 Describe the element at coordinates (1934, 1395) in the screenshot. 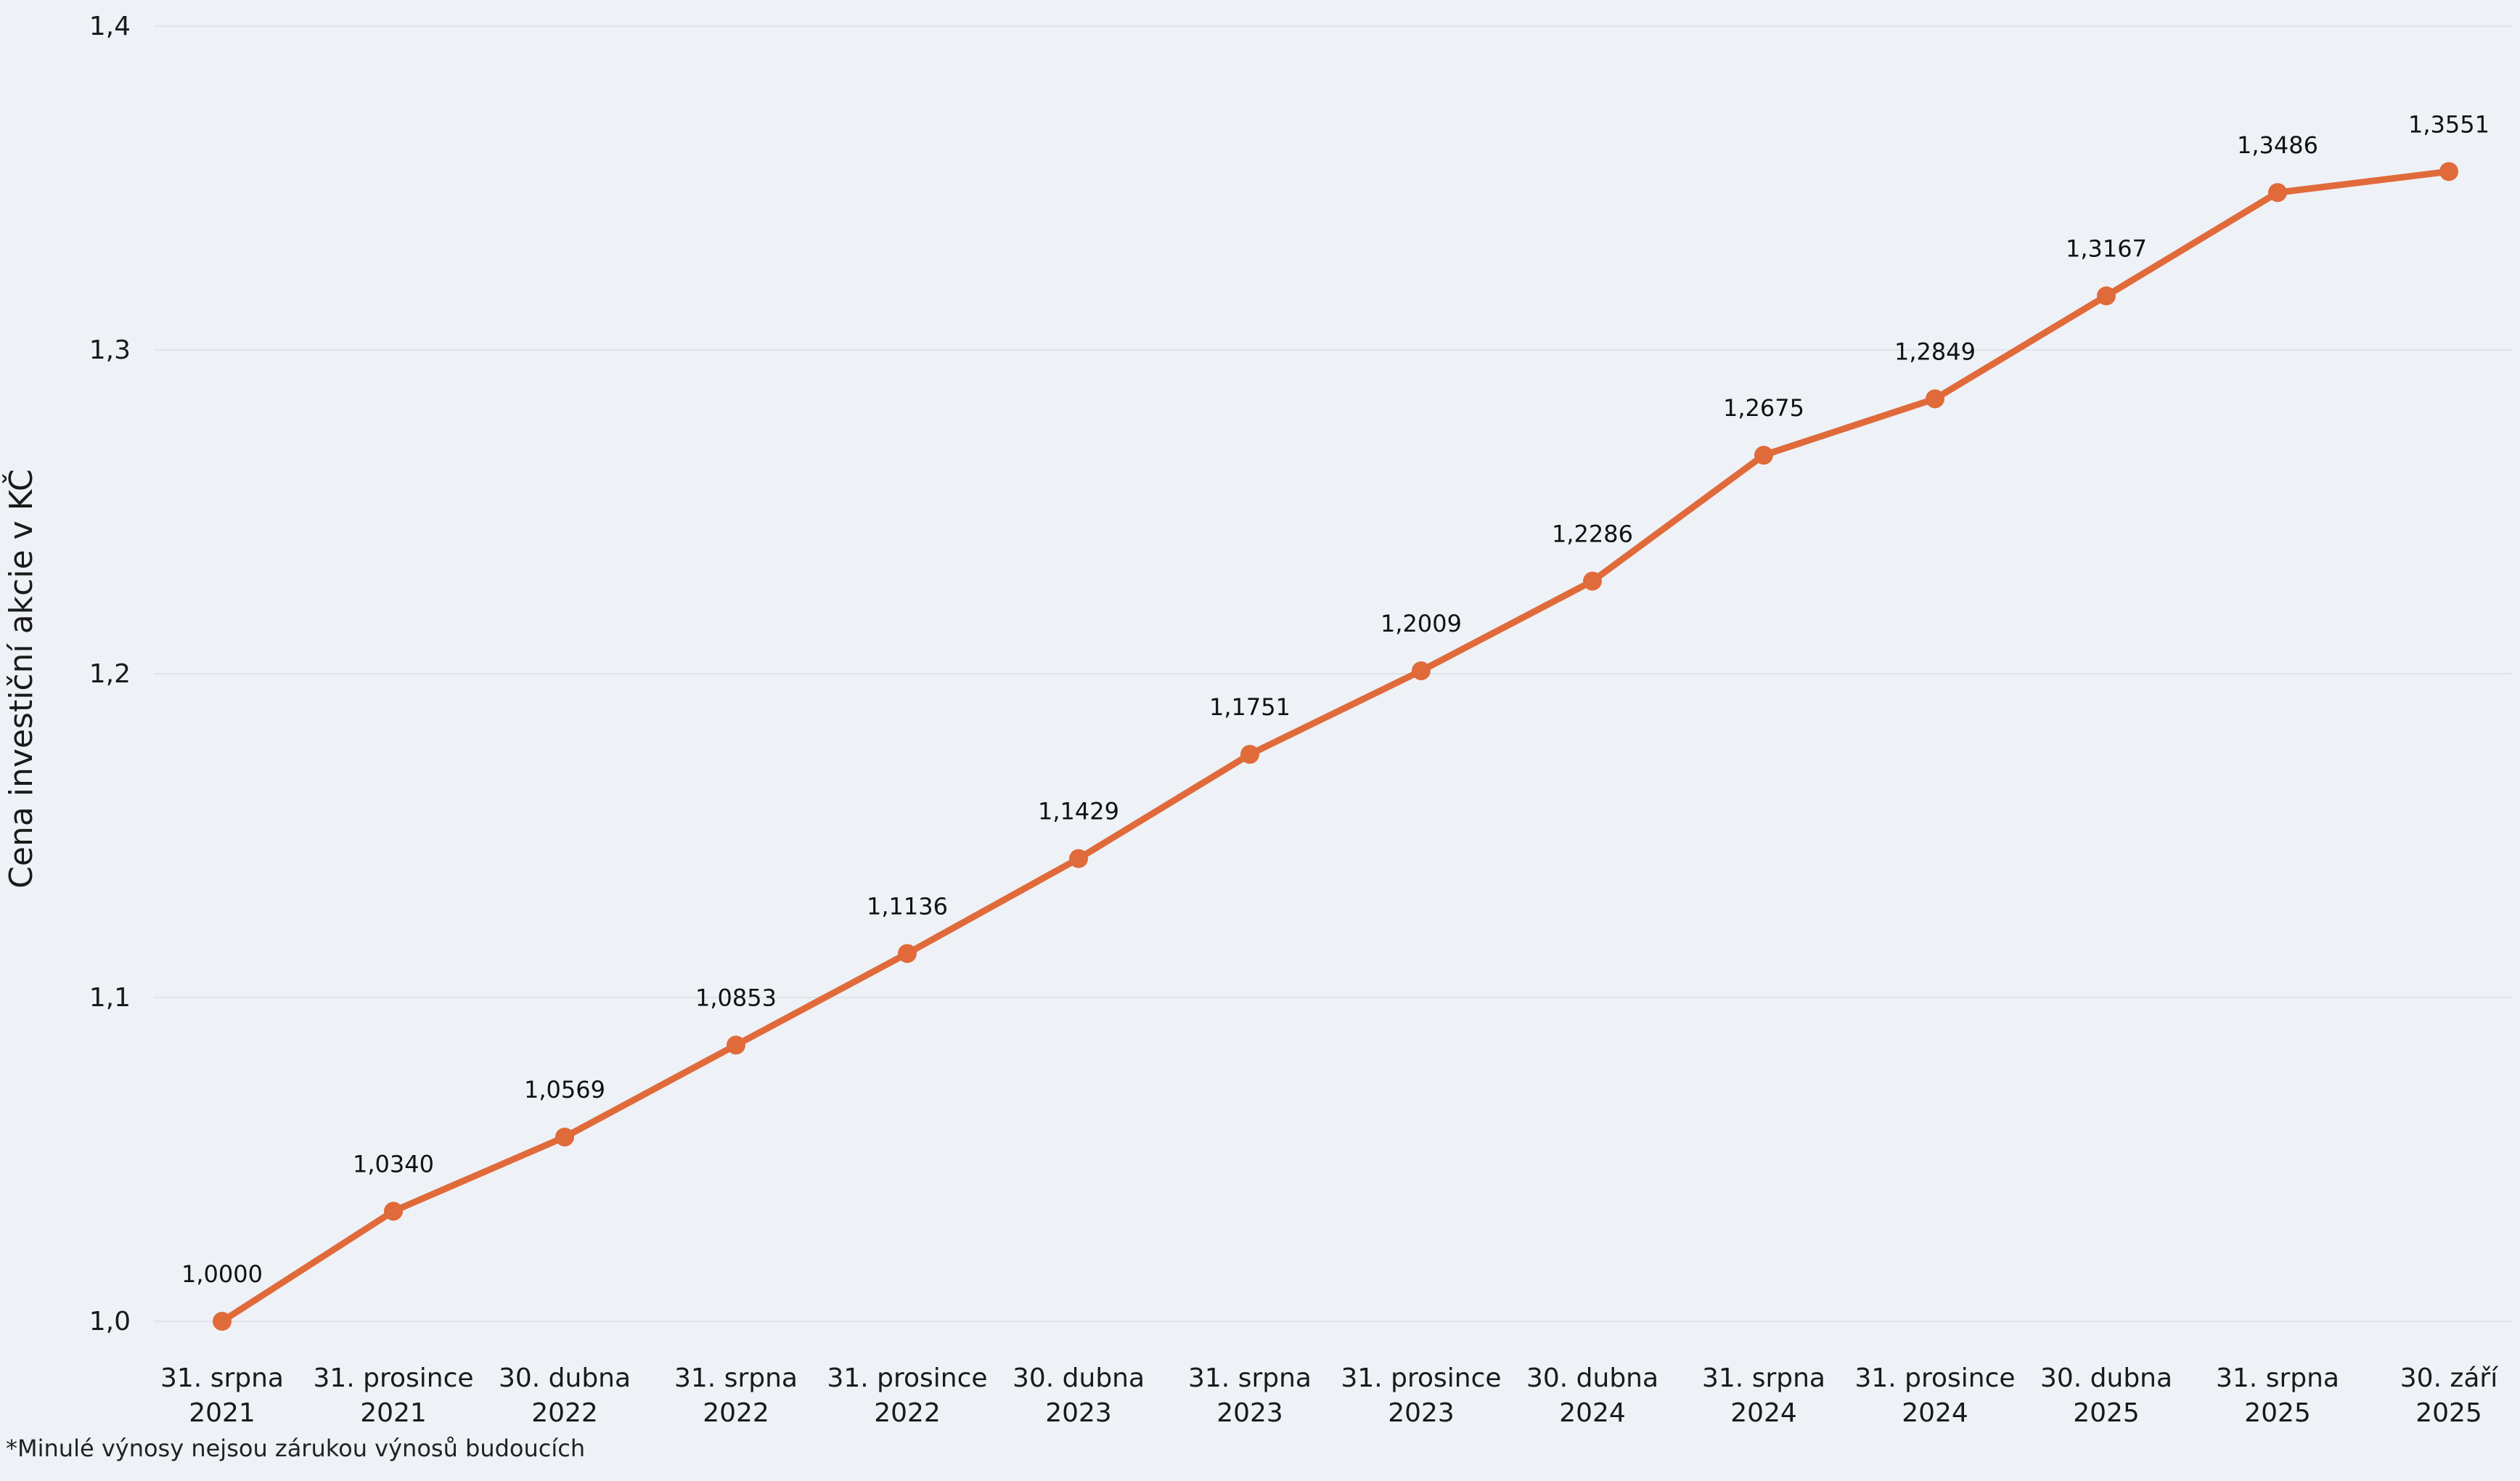

I see `x-tick-label: 31. prosince 2024` at that location.